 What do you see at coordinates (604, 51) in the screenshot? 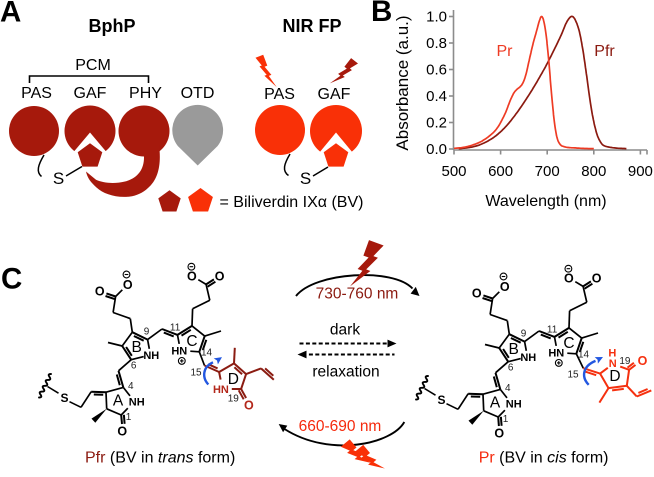
I see `svg-text: Pfr` at bounding box center [604, 51].